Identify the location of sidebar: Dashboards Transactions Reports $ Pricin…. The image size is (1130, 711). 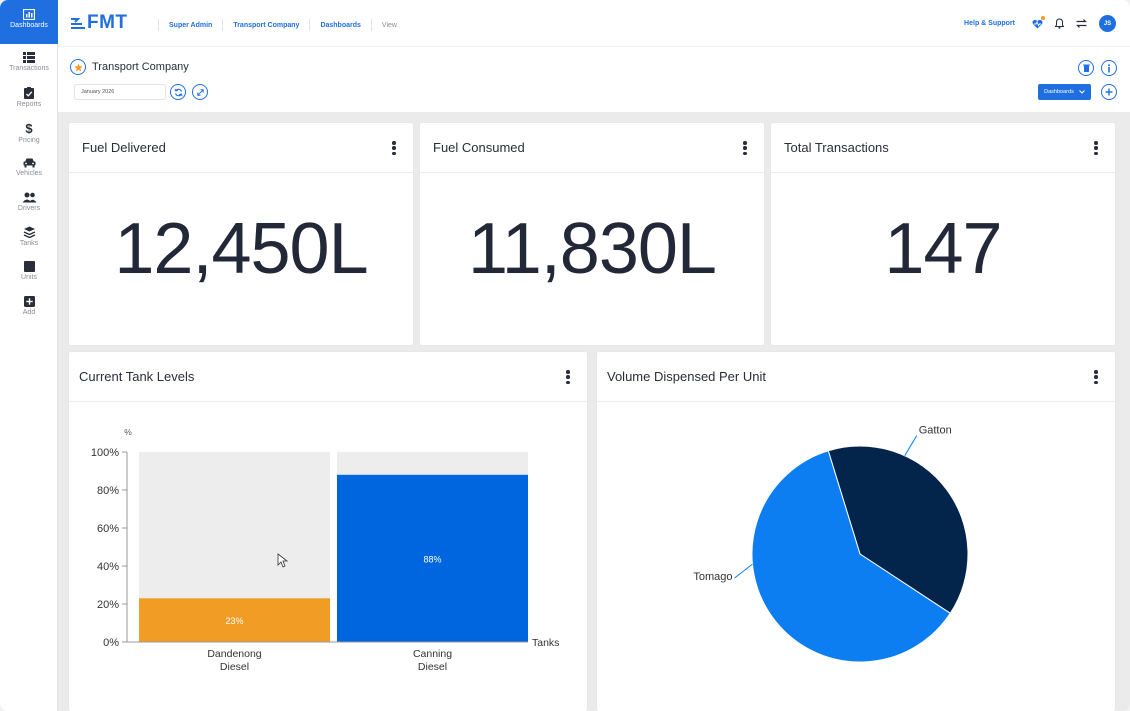
(29, 355).